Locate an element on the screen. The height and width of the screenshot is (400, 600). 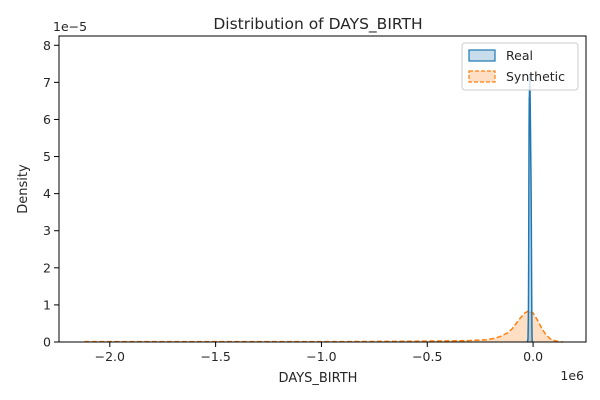
x-axis-offset-label: 1e6 is located at coordinates (572, 375).